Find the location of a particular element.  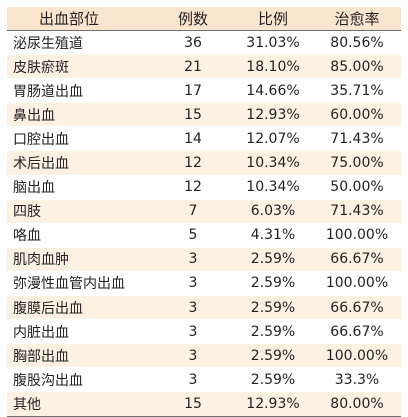

cell-site: 腹膜后出血 is located at coordinates (80, 308).